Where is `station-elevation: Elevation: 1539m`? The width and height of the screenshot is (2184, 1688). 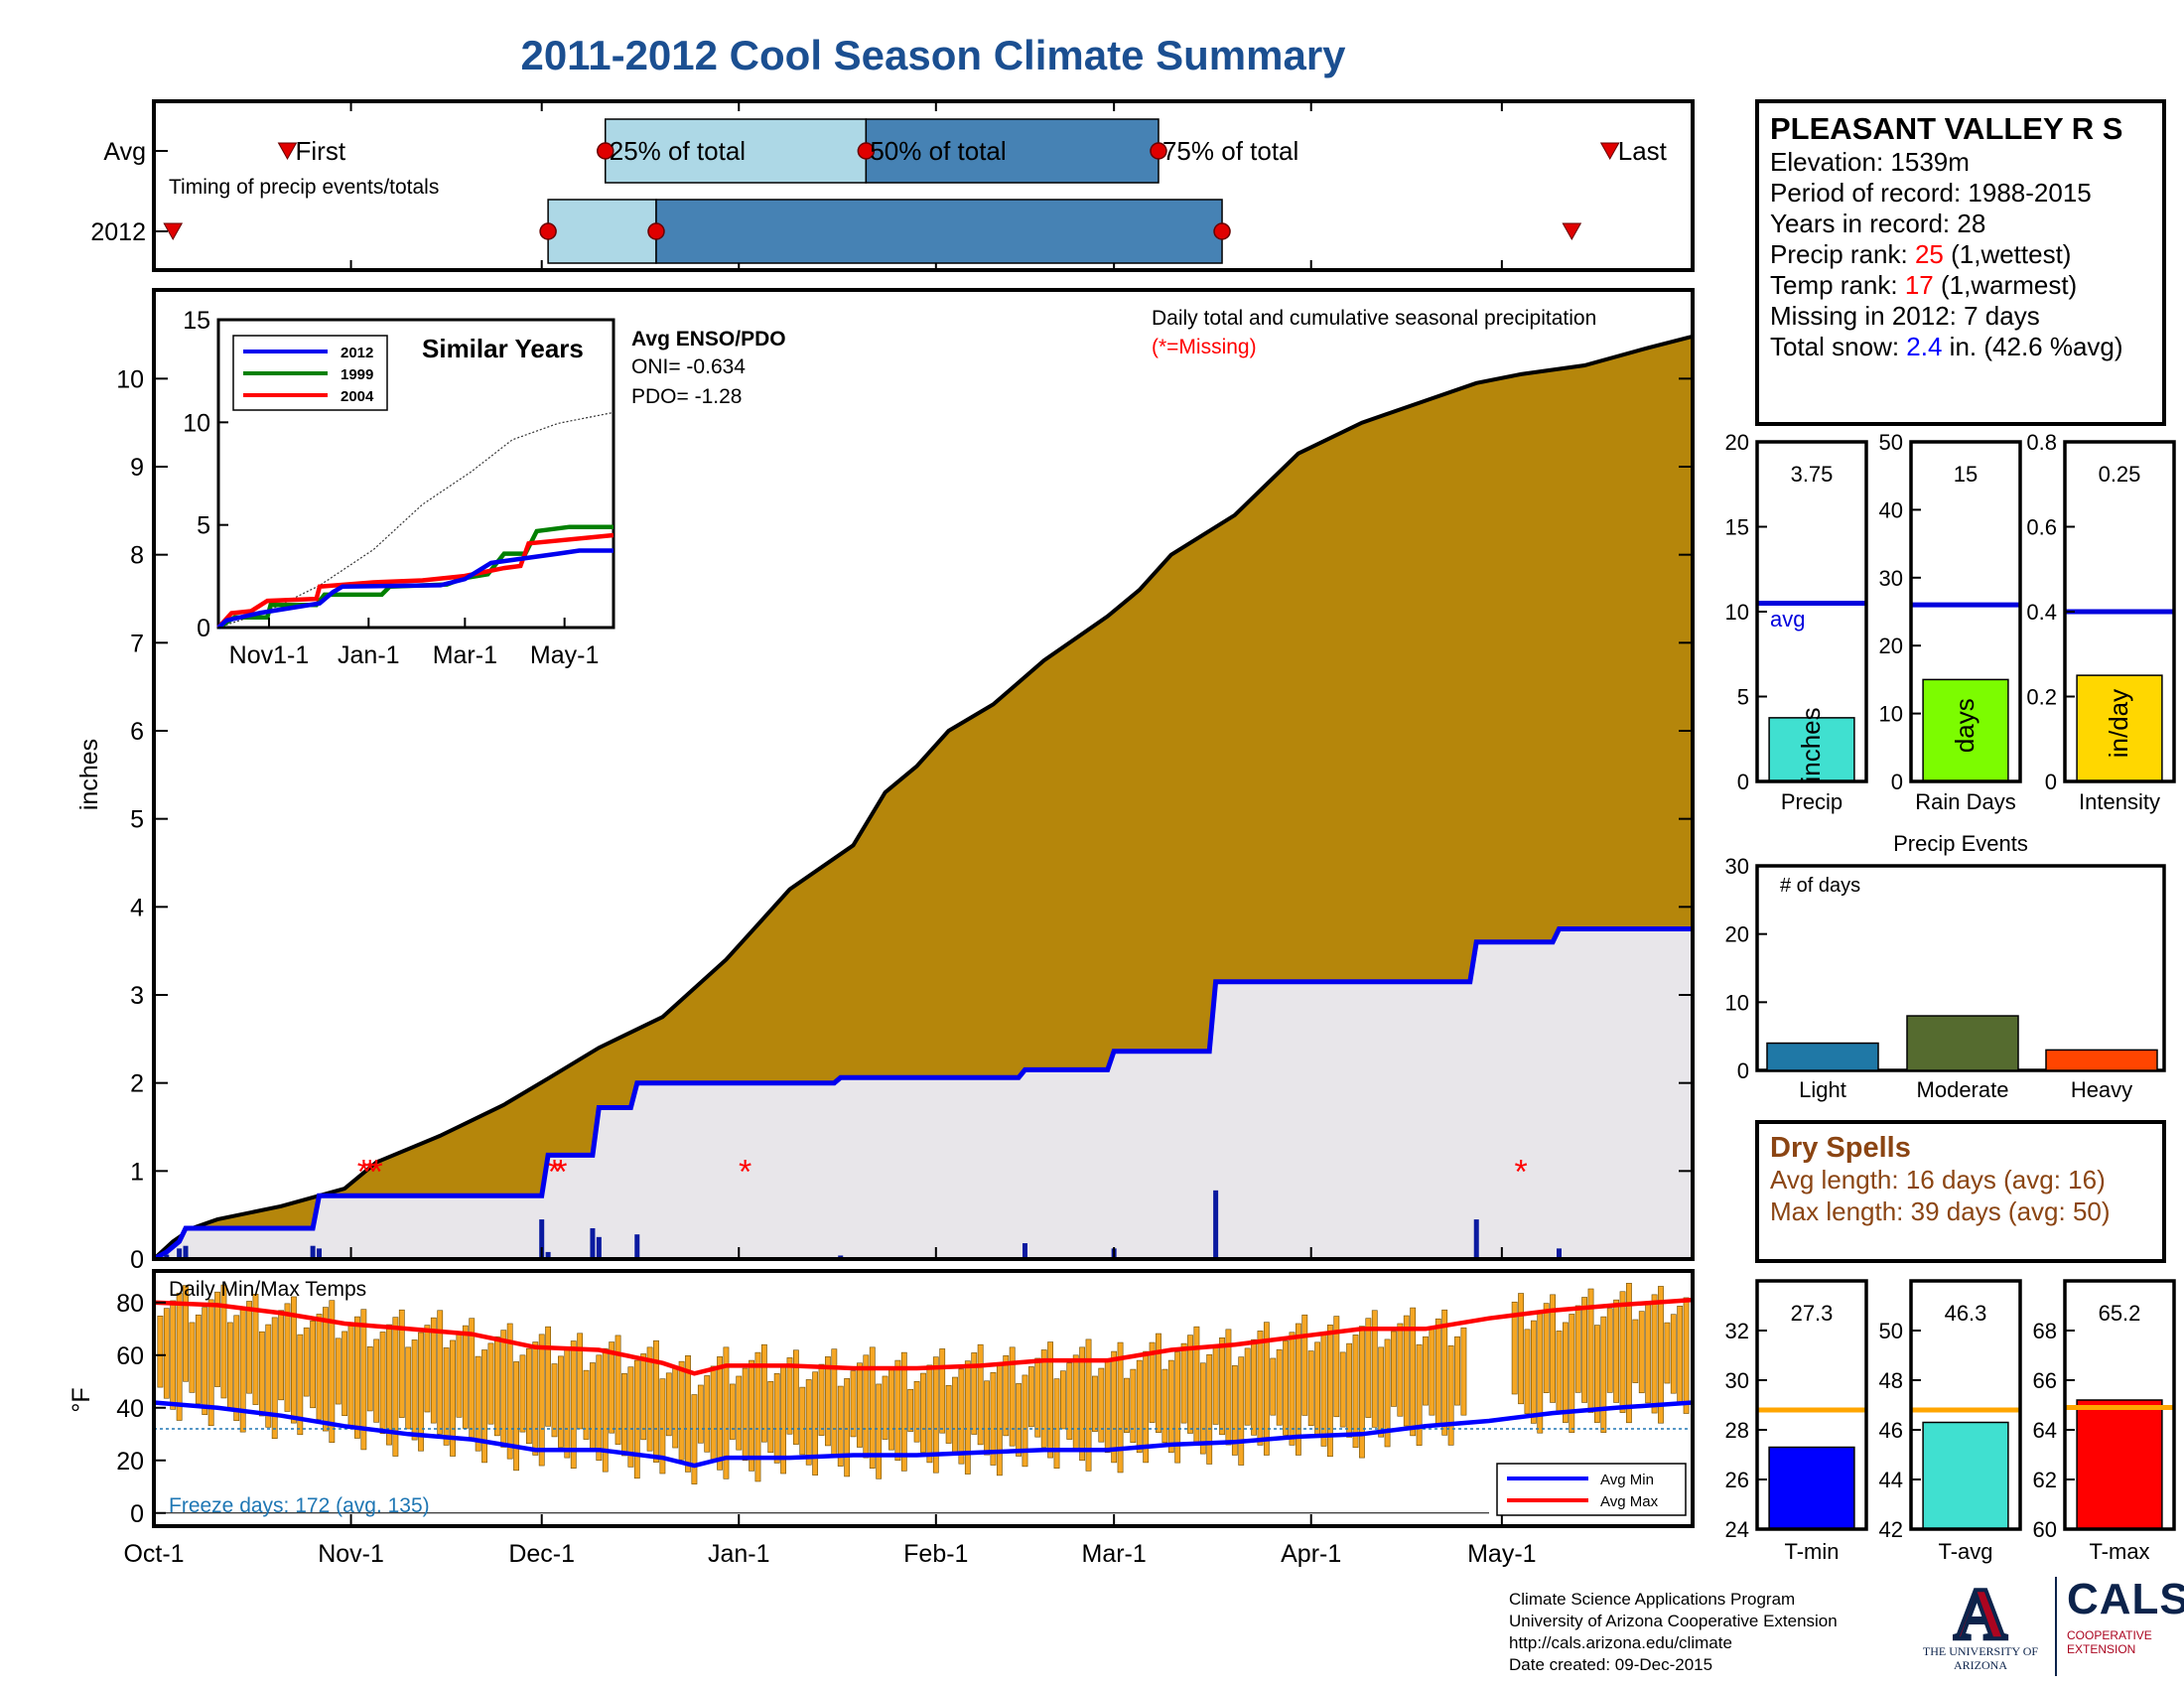 station-elevation: Elevation: 1539m is located at coordinates (1870, 162).